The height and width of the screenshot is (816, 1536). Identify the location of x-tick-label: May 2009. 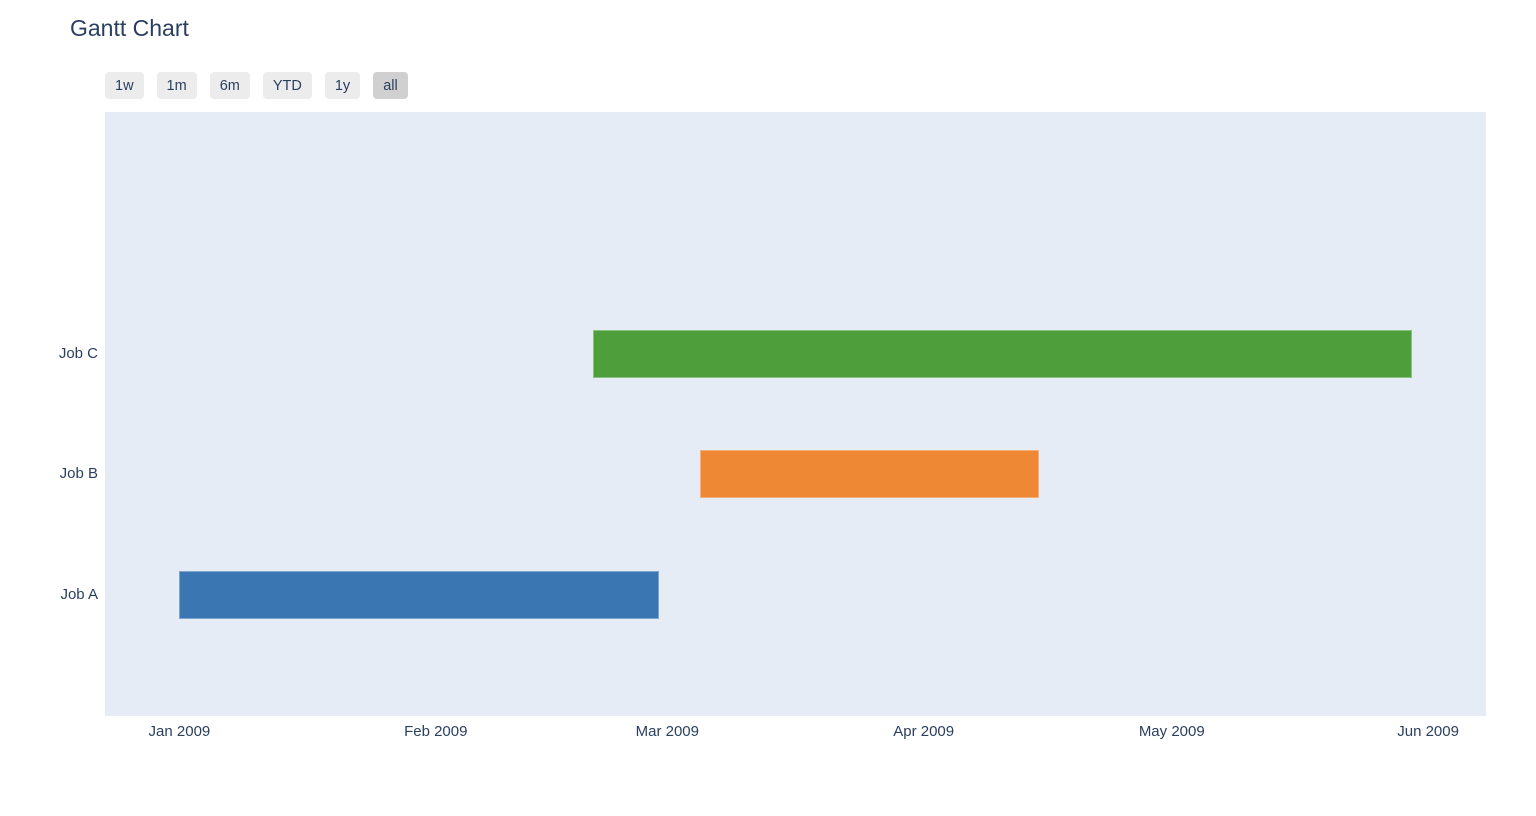
(1171, 731).